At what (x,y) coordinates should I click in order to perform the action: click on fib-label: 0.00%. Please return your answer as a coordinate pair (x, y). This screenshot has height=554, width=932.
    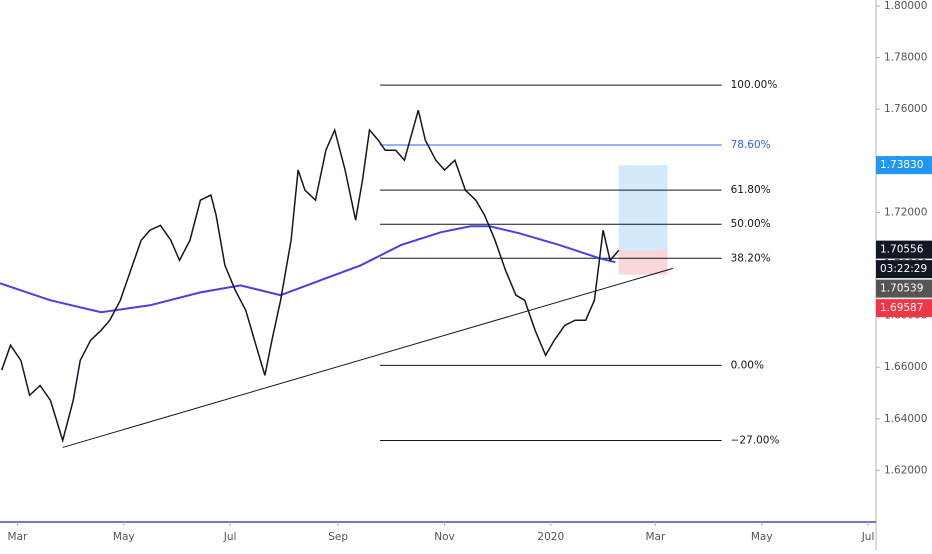
    Looking at the image, I should click on (747, 365).